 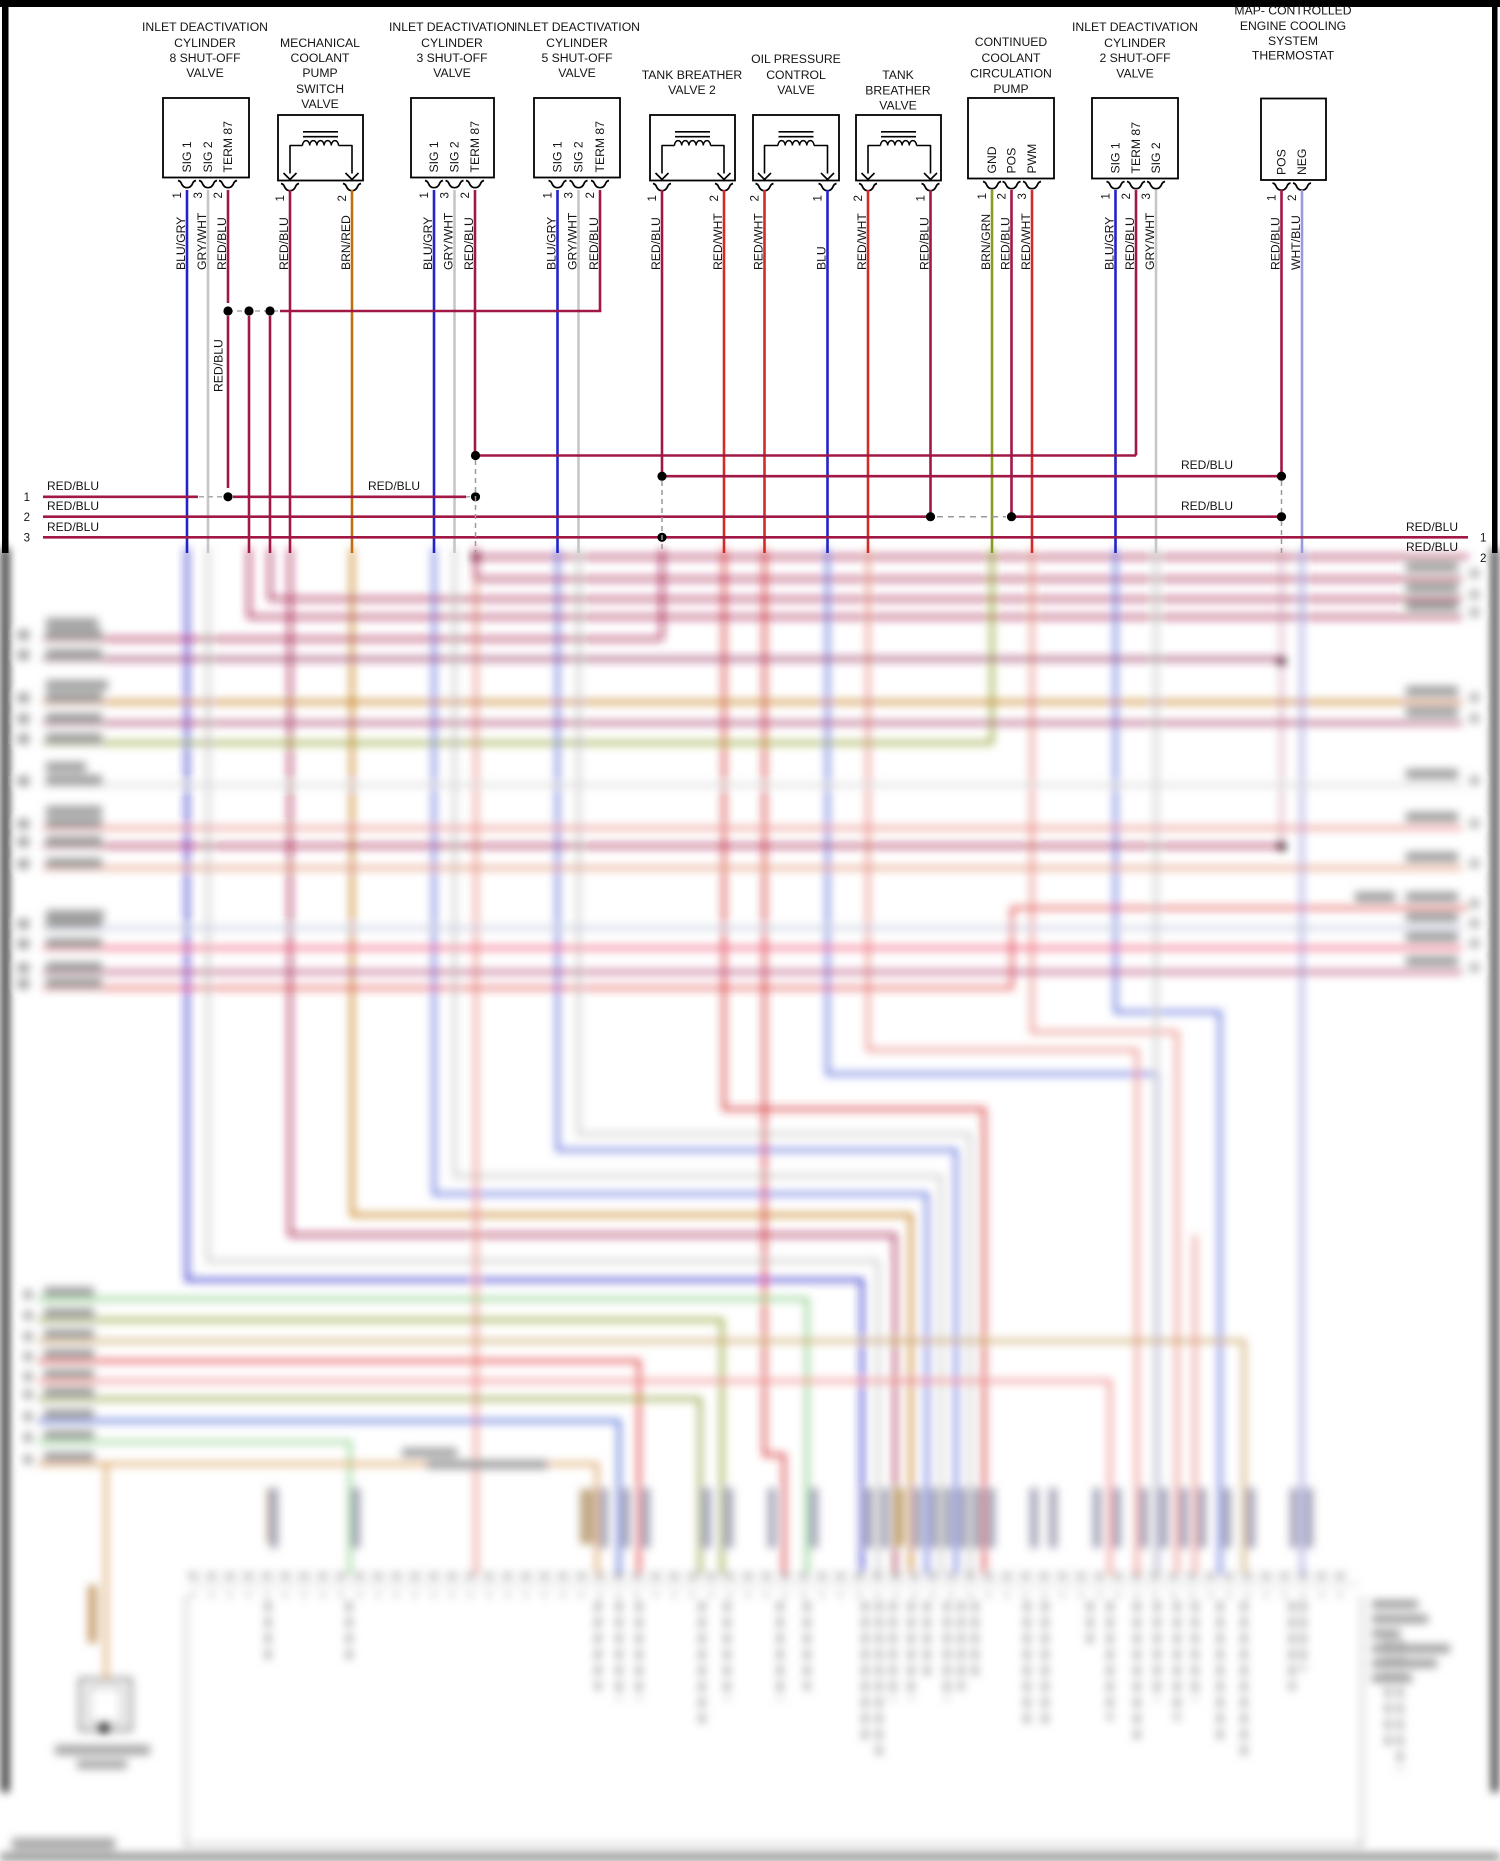 I want to click on svg-text: 2 SHUT-OFF, so click(x=1134, y=58).